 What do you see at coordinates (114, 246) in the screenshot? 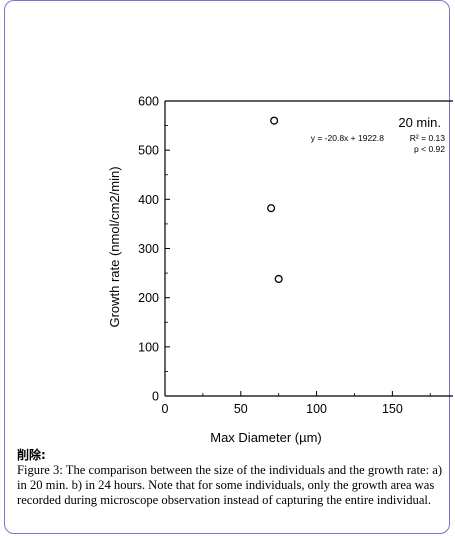
I see `y-axis-label: Growth rate (nmol/cm2/min)` at bounding box center [114, 246].